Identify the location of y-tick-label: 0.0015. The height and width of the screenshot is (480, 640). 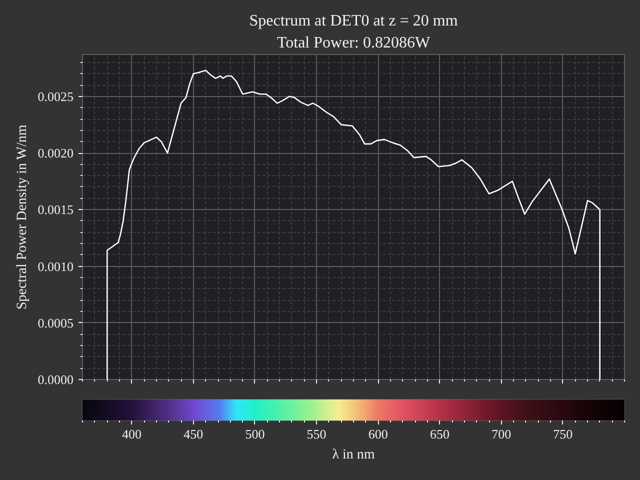
(56, 210).